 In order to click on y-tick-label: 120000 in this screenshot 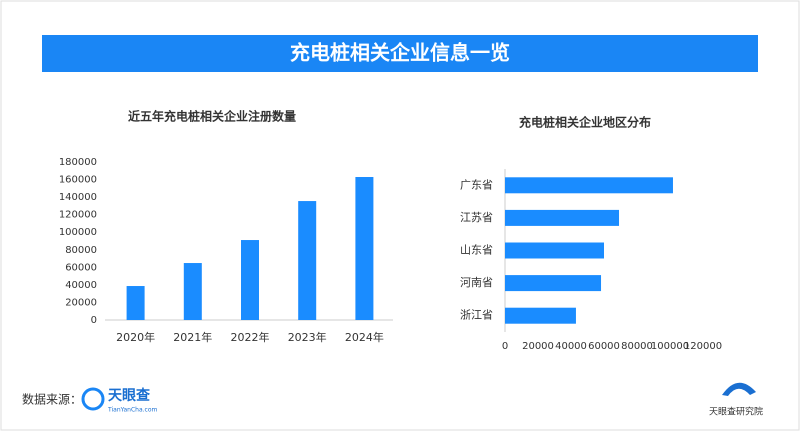, I will do `click(78, 215)`.